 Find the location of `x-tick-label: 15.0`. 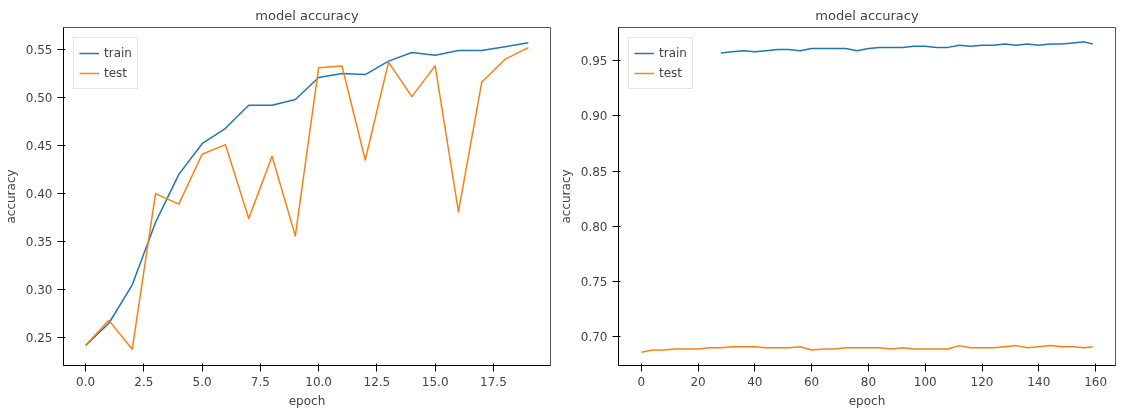

x-tick-label: 15.0 is located at coordinates (435, 381).